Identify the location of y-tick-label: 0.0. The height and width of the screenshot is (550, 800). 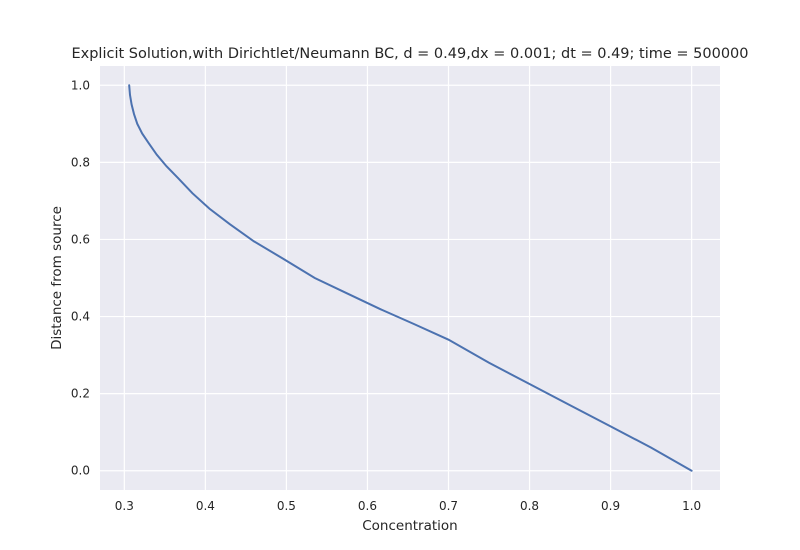
(80, 471).